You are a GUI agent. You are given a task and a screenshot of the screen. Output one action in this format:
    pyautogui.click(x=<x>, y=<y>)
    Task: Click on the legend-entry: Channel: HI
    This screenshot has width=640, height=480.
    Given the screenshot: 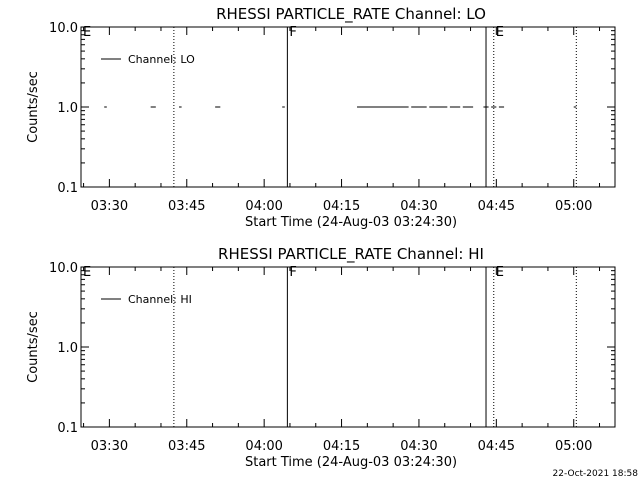 What is the action you would take?
    pyautogui.click(x=160, y=299)
    